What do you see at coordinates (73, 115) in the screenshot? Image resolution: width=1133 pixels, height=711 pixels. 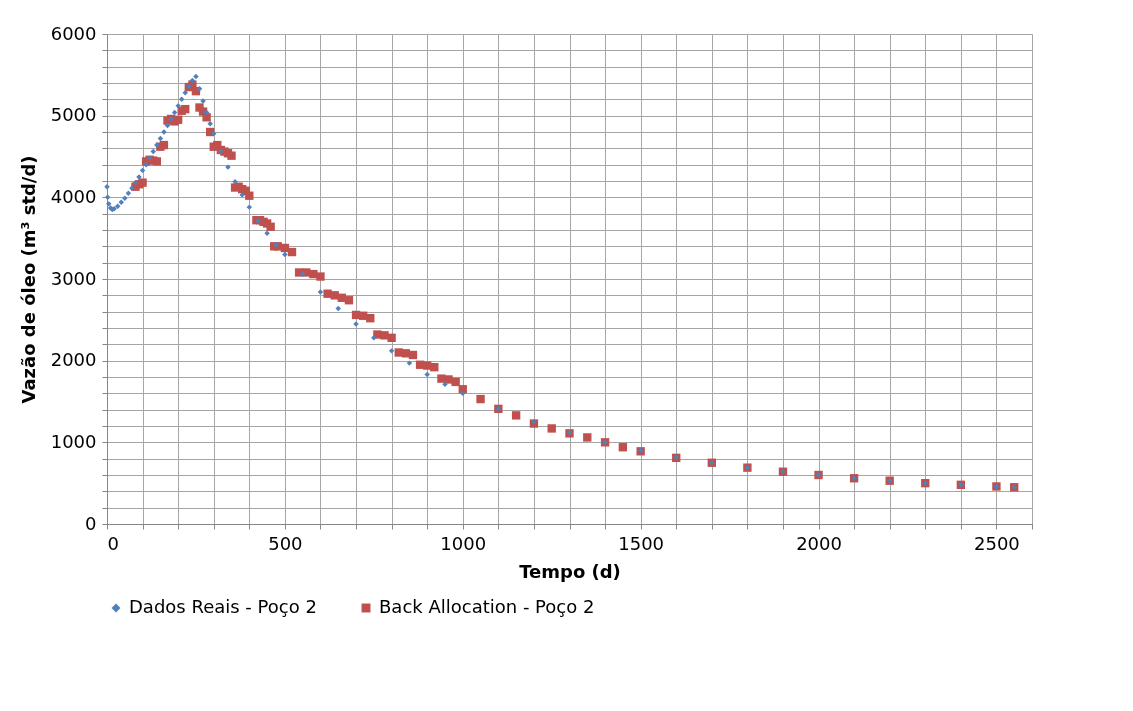 I see `y-tick-label: 5000` at bounding box center [73, 115].